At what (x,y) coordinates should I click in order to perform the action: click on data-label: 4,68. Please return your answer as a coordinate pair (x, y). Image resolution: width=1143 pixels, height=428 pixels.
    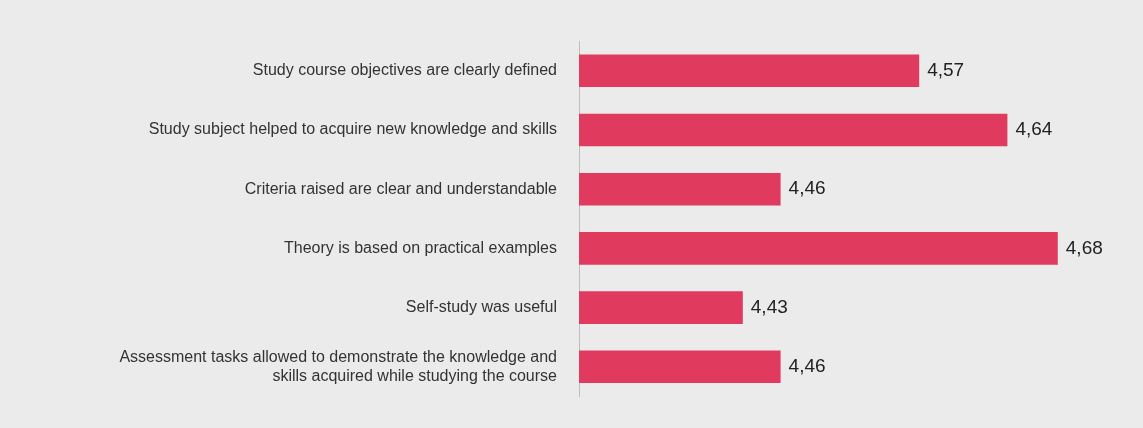
    Looking at the image, I should click on (1084, 247).